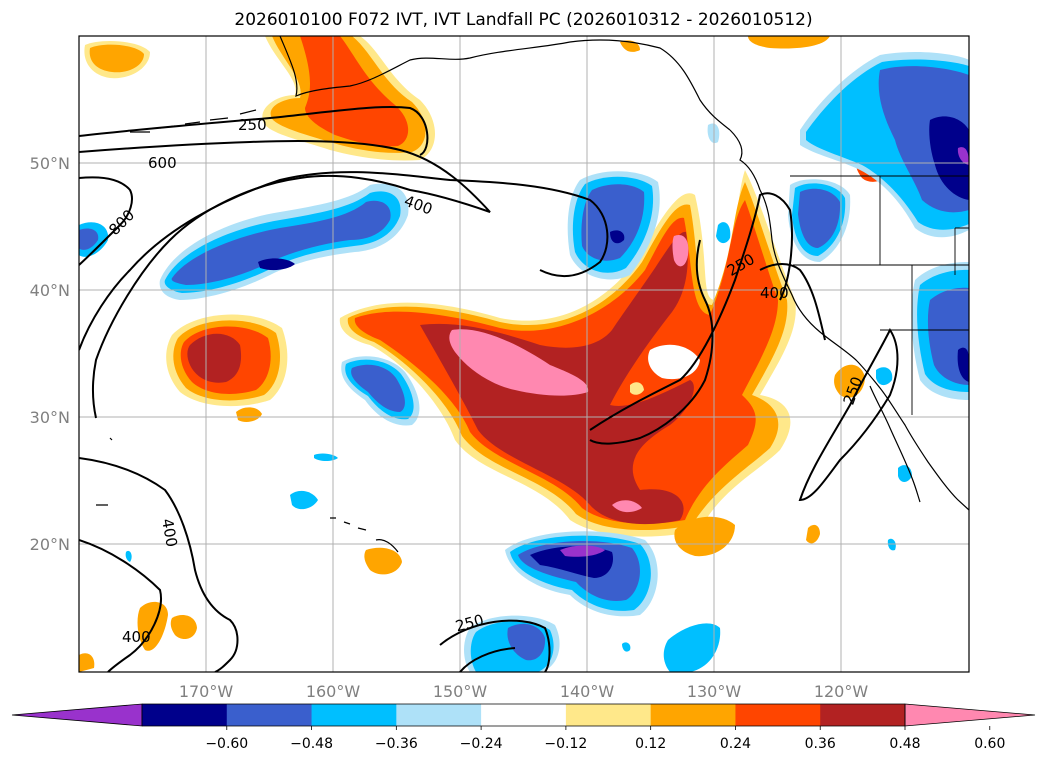 The width and height of the screenshot is (1047, 765). Describe the element at coordinates (692, 647) in the screenshot. I see `negative-region-se` at that location.